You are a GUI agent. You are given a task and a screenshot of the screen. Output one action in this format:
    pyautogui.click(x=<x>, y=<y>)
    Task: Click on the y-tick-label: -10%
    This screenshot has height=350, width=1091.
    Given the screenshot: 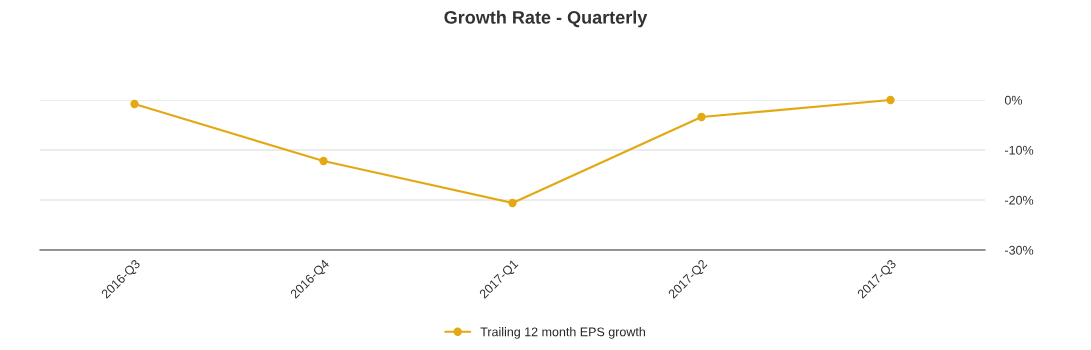 What is the action you would take?
    pyautogui.click(x=1019, y=150)
    